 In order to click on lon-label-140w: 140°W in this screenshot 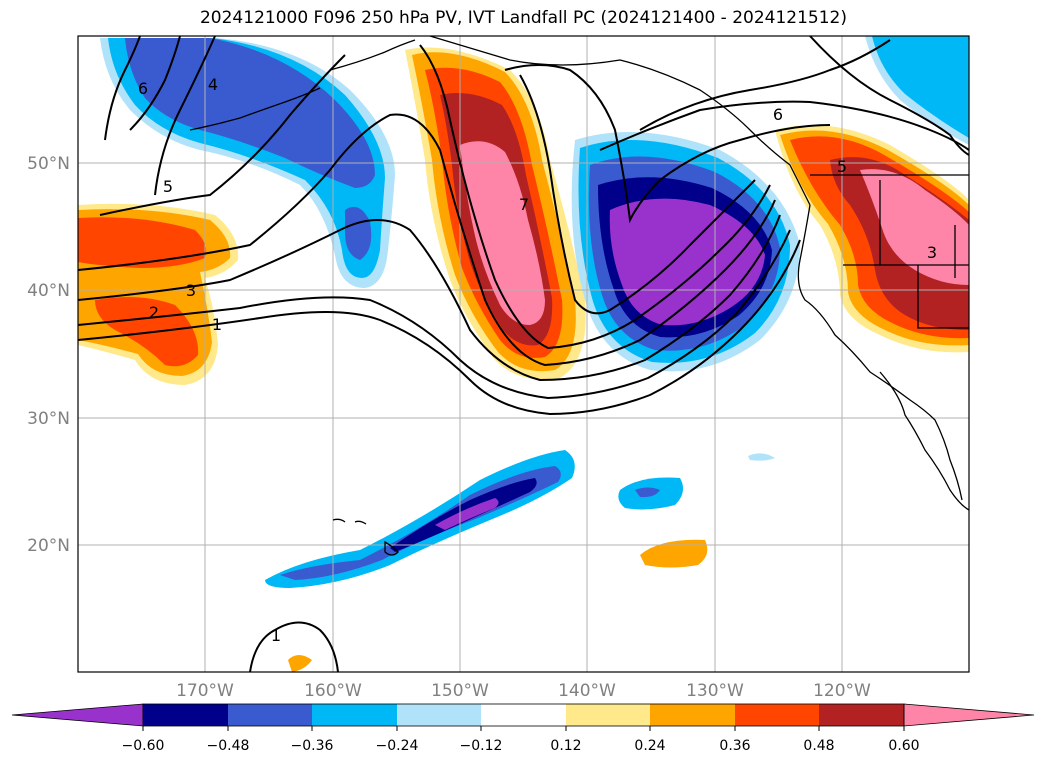, I will do `click(587, 691)`.